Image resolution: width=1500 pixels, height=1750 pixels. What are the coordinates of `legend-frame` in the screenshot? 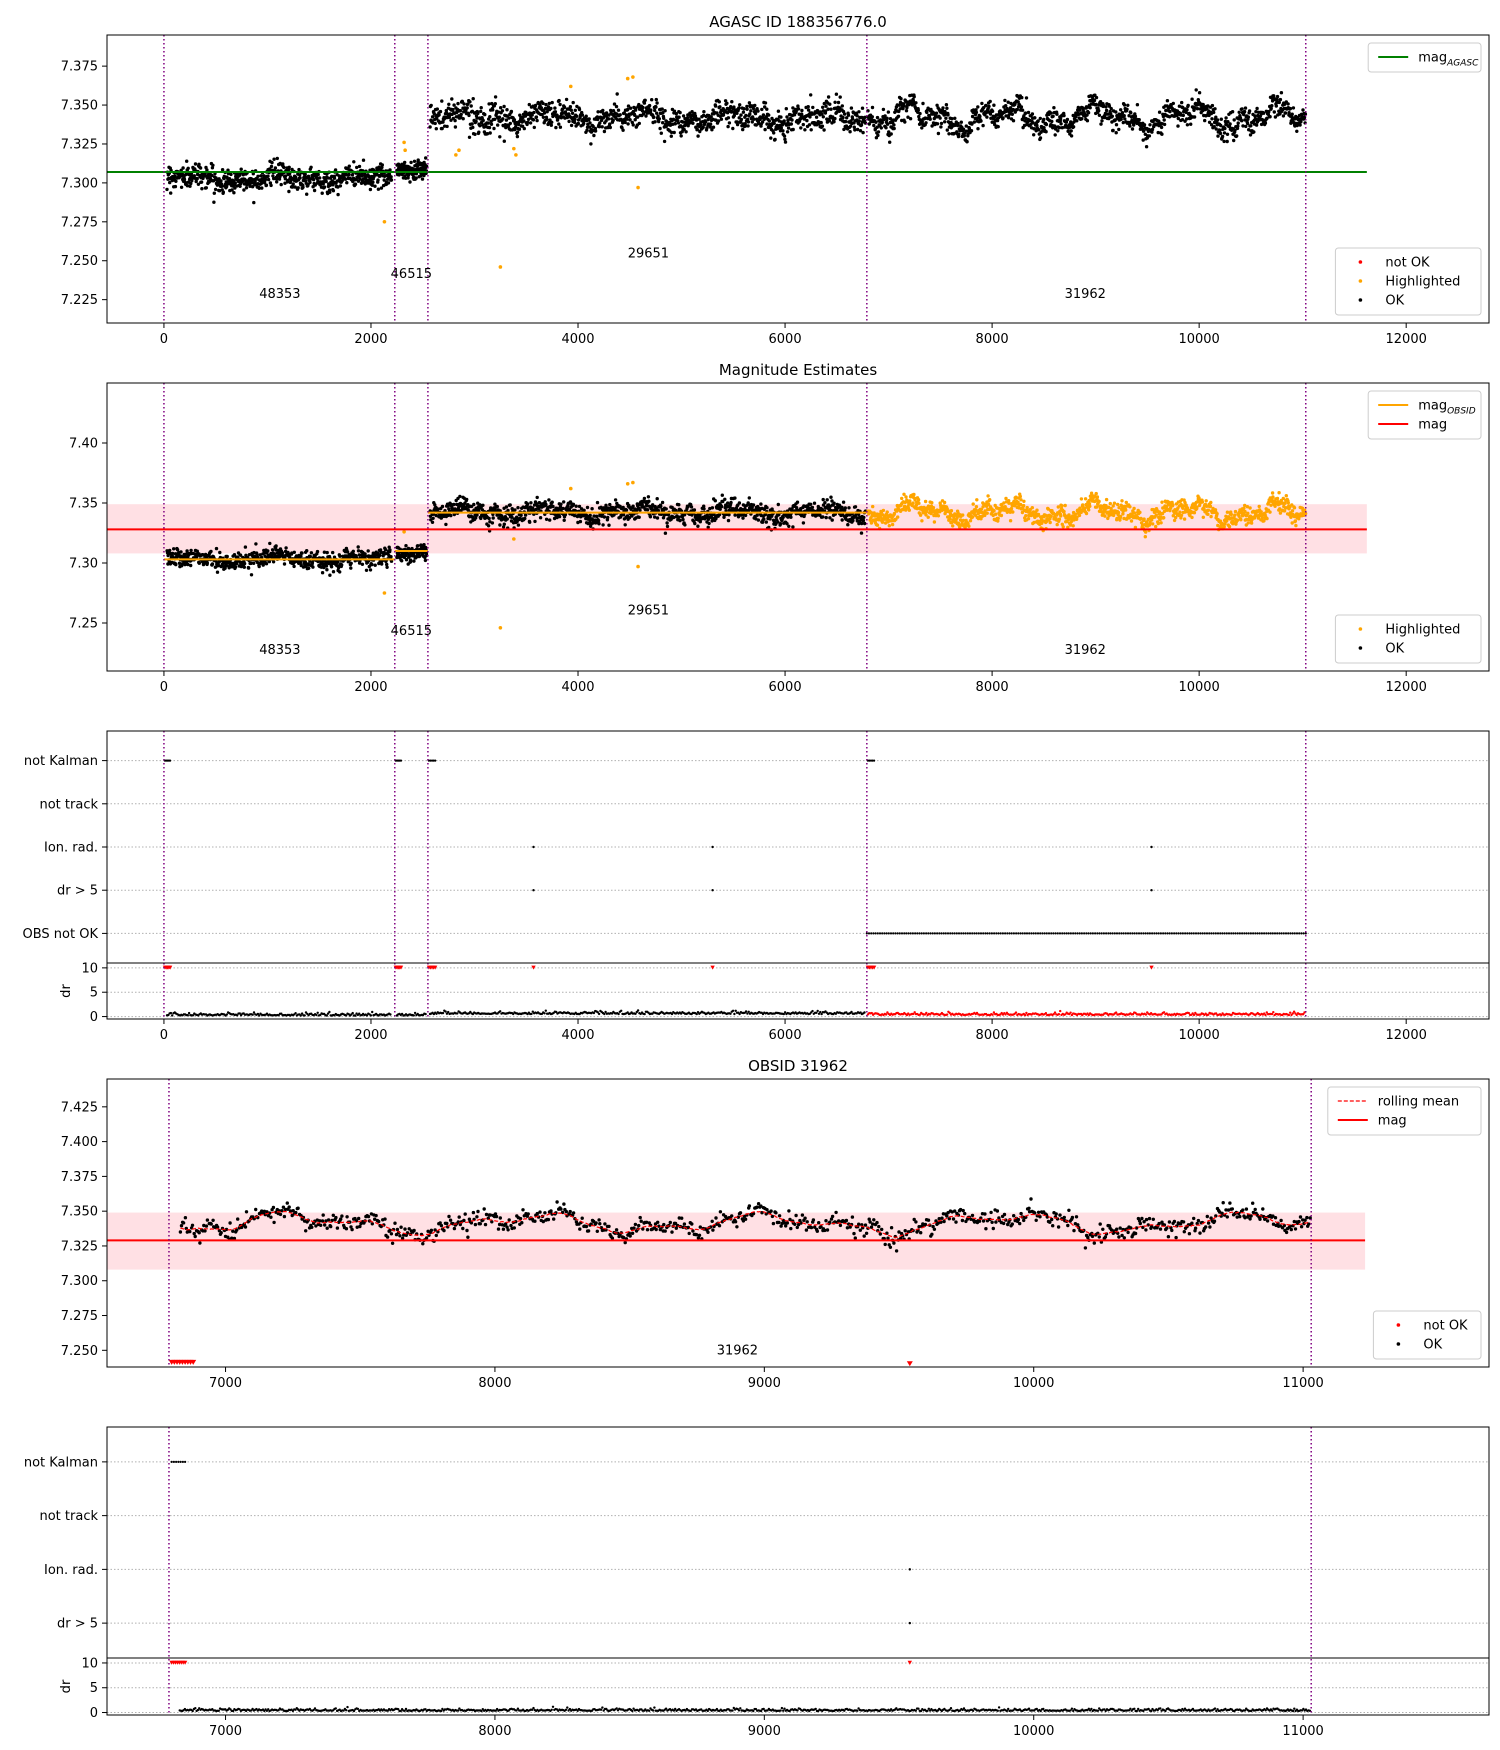 It's located at (1408, 281).